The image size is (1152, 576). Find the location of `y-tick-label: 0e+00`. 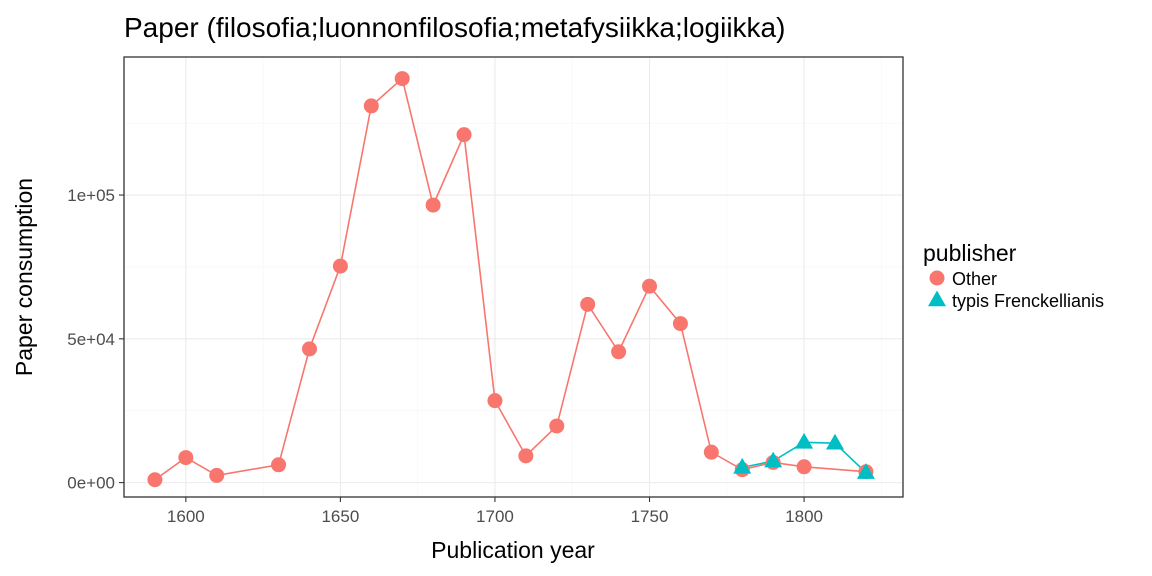

y-tick-label: 0e+00 is located at coordinates (91, 483).